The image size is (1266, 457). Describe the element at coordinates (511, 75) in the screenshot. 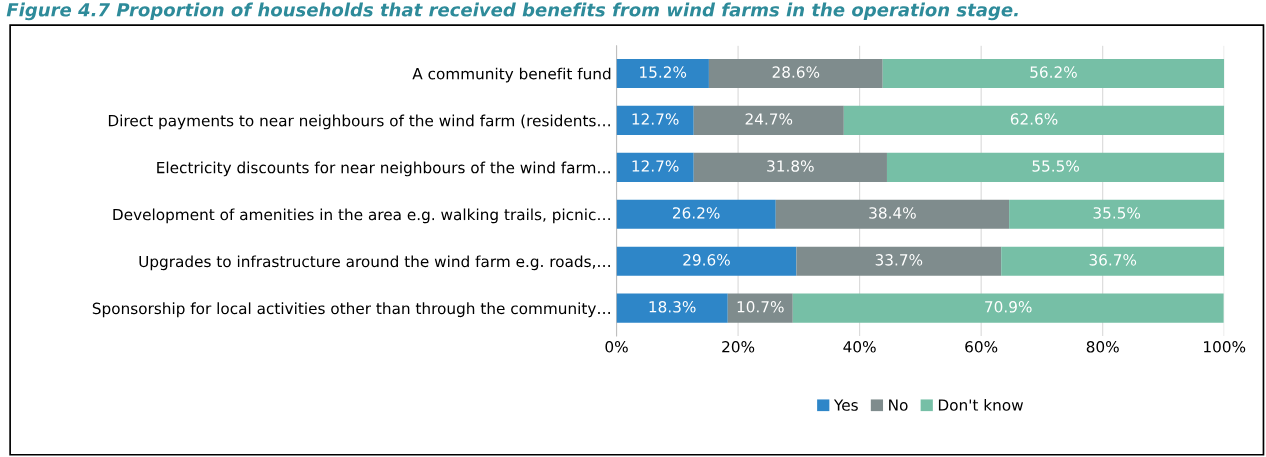

I see `y-tick-label: A community benefit fund` at that location.